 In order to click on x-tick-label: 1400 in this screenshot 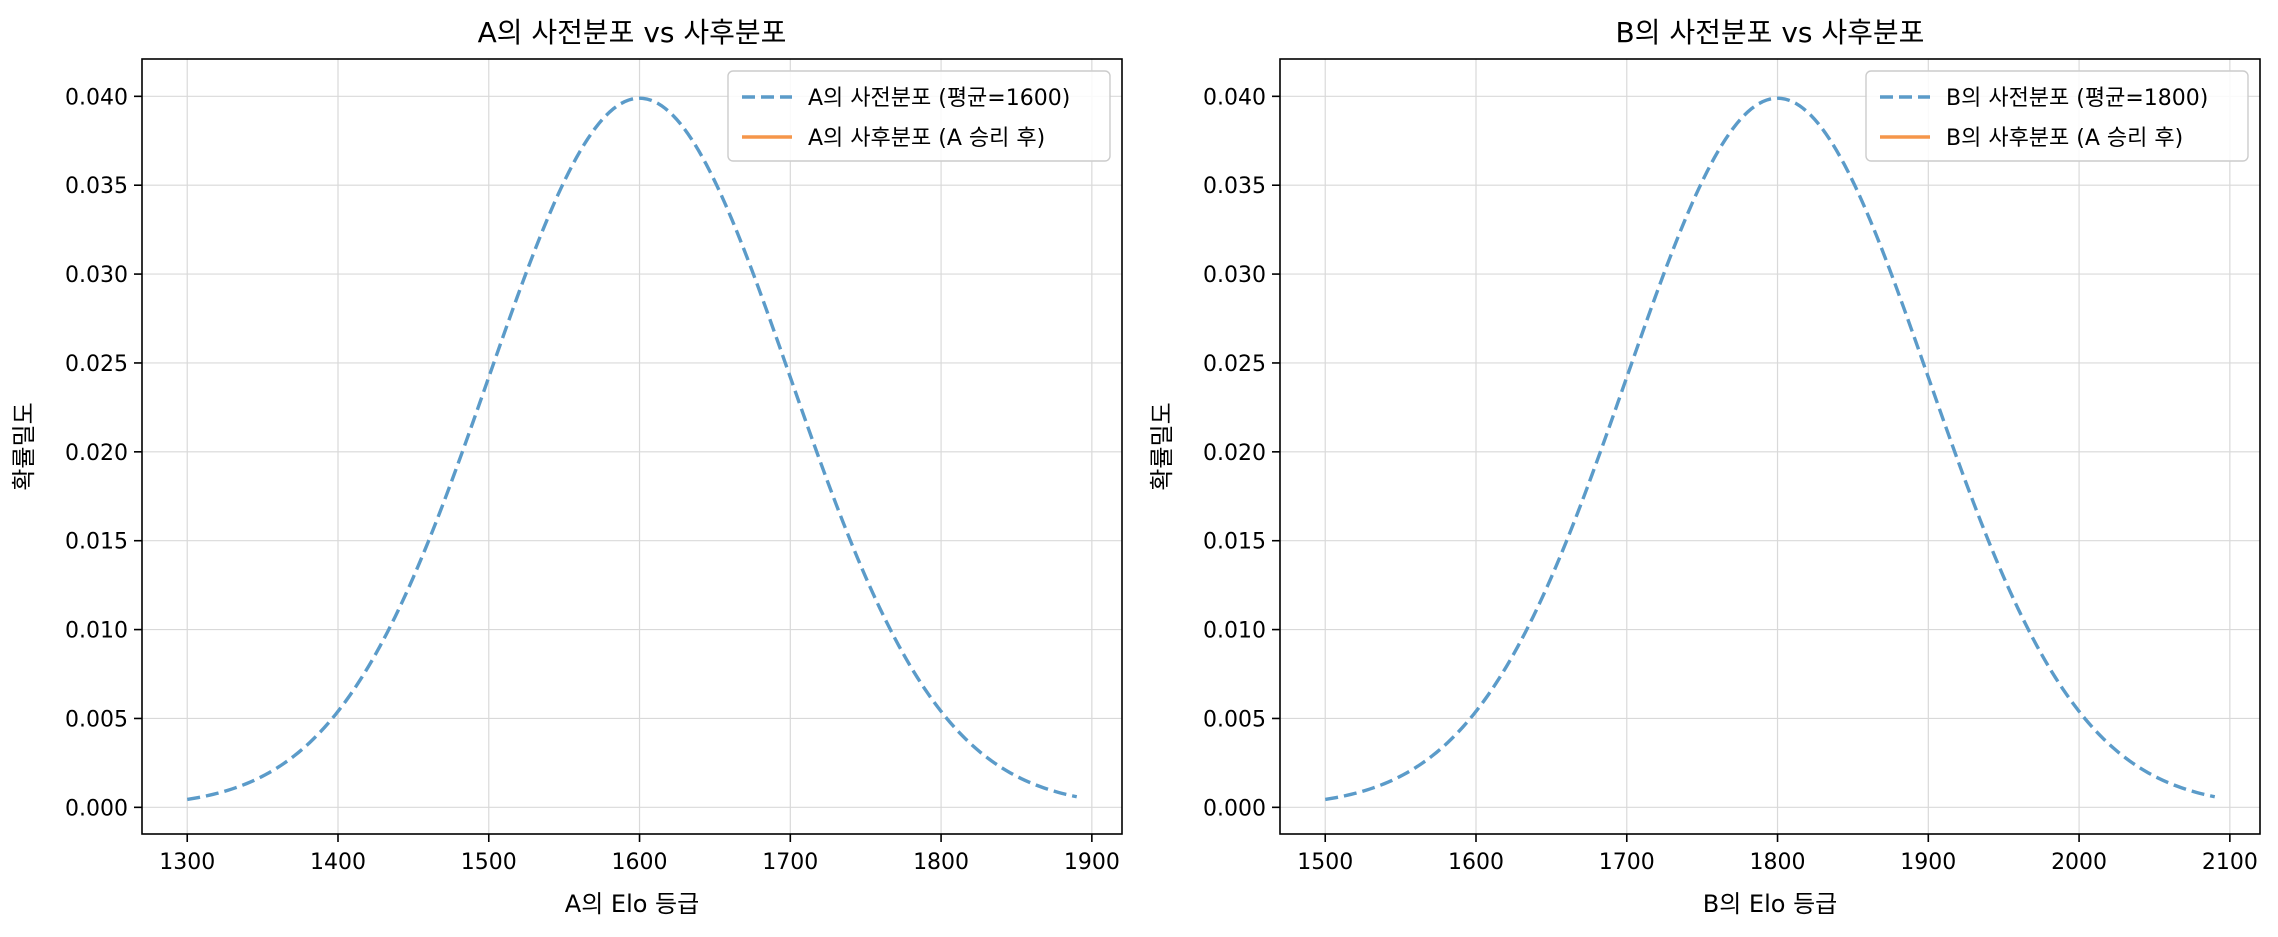, I will do `click(338, 862)`.